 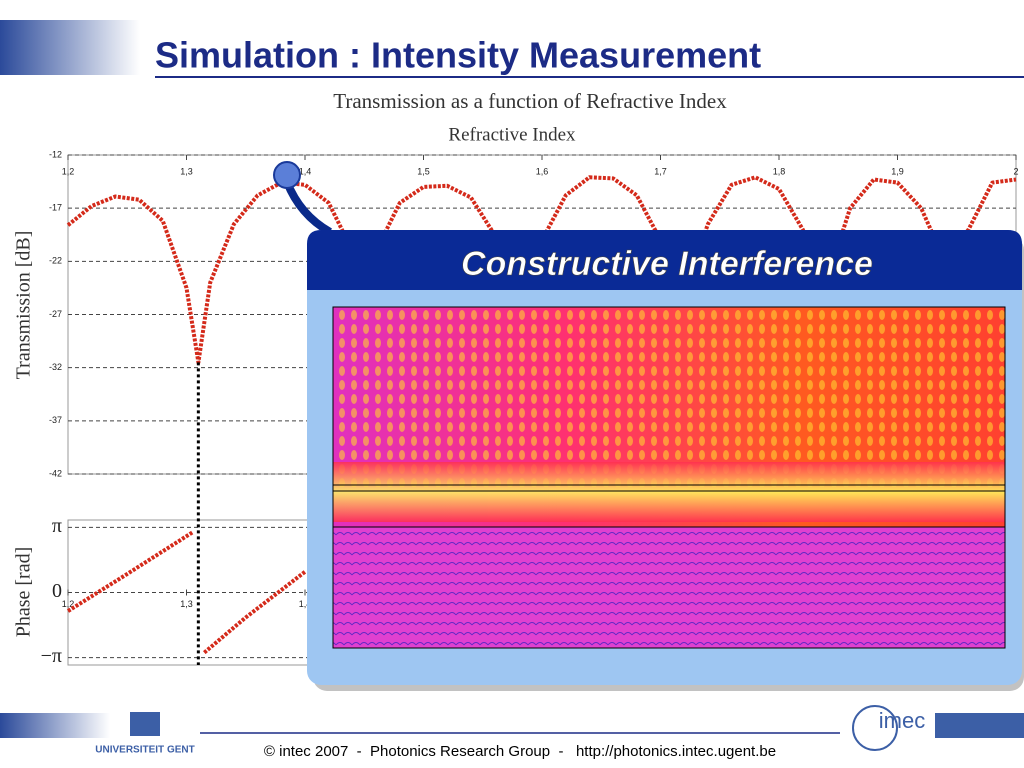 I want to click on x-tick-label: 1,5, so click(x=423, y=171).